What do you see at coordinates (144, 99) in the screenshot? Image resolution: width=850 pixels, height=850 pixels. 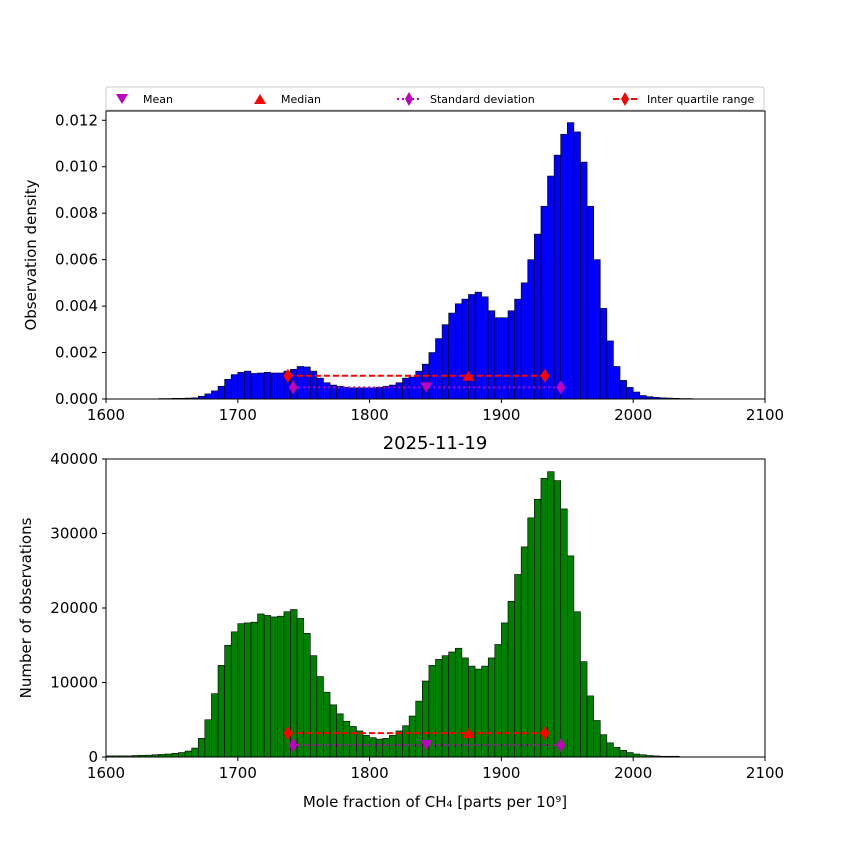 I see `legend-item-mean: Mean` at bounding box center [144, 99].